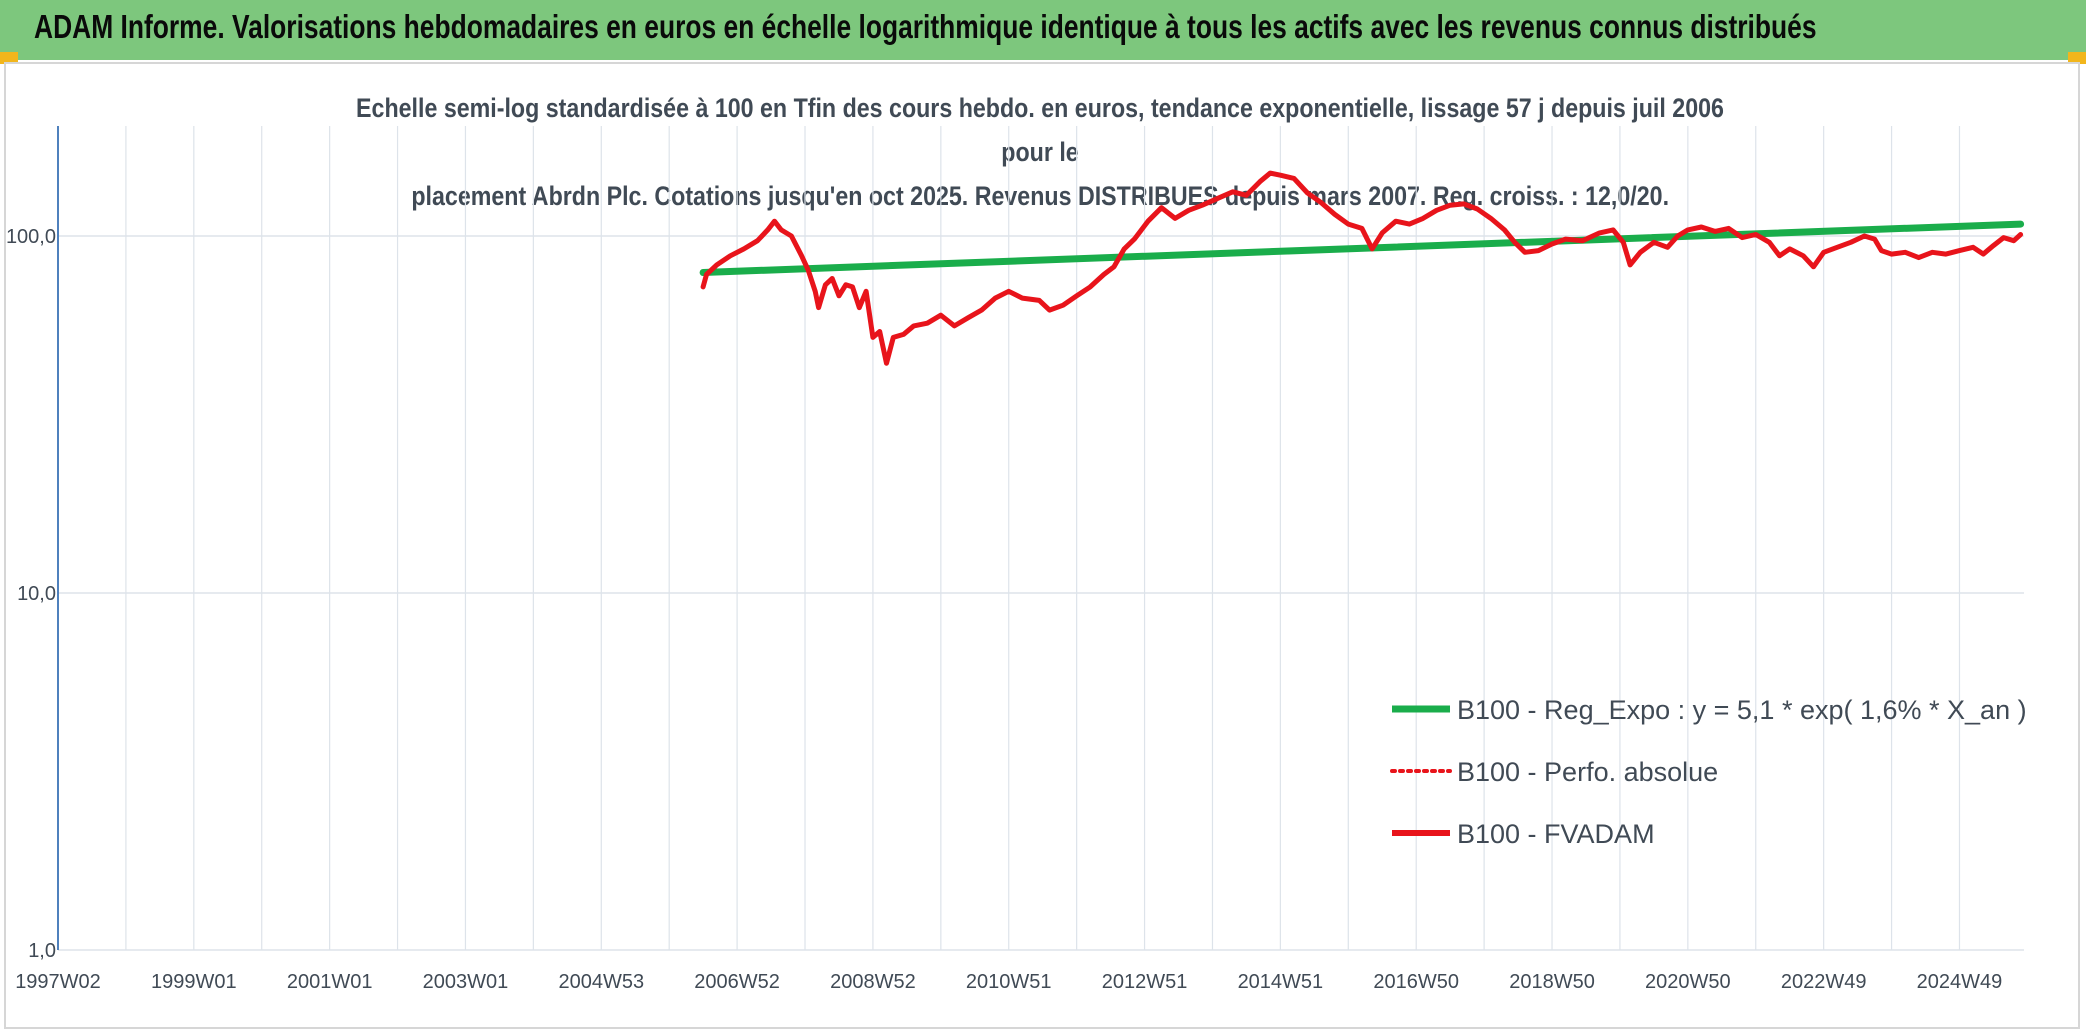  I want to click on x-tick-label: 2012W51, so click(1145, 982).